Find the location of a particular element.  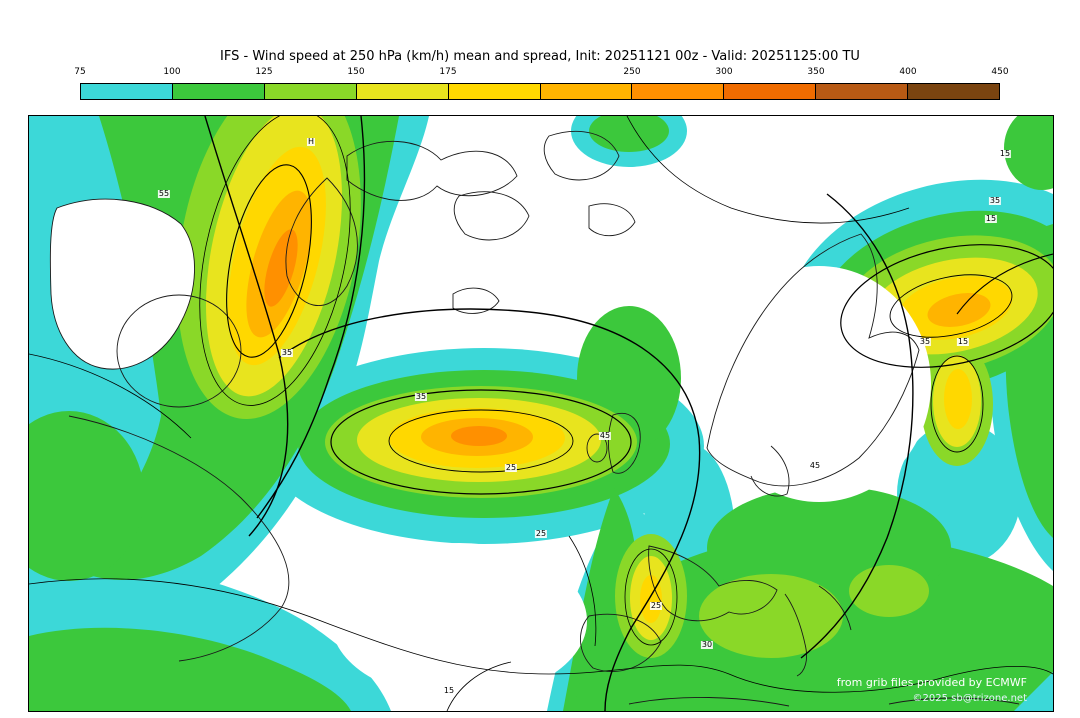

colorbar-tick-label: 125 is located at coordinates (264, 72).